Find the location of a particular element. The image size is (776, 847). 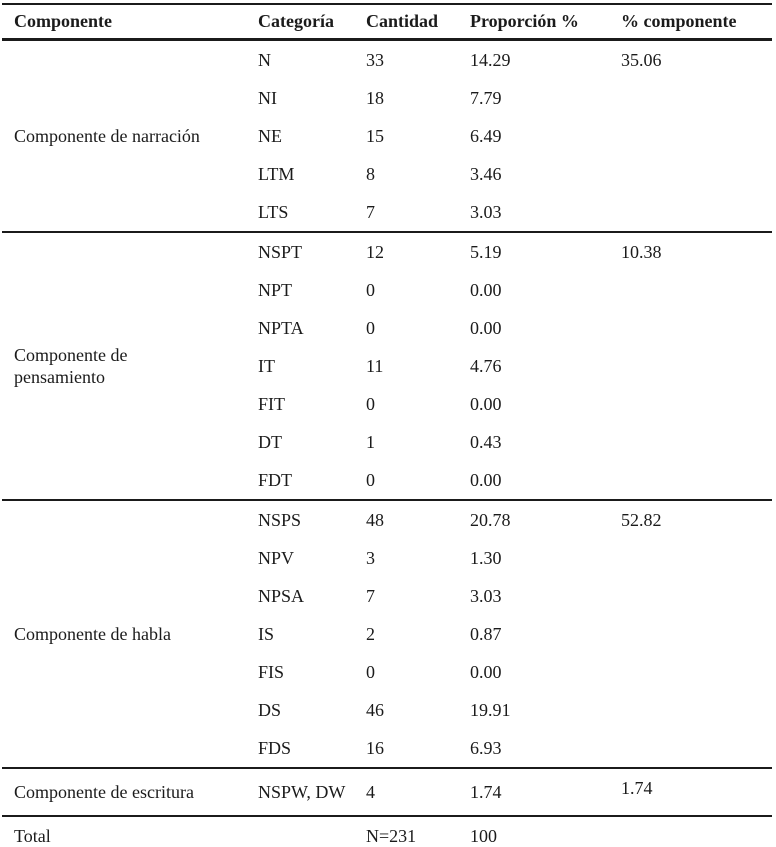

total-count-cell: N=231 is located at coordinates (391, 835).